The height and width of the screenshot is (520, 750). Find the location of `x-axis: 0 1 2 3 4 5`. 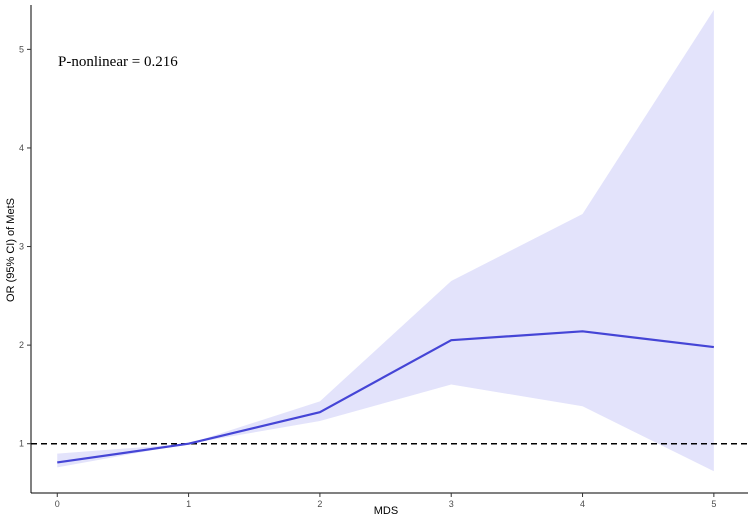

x-axis: 0 1 2 3 4 5 is located at coordinates (389, 500).